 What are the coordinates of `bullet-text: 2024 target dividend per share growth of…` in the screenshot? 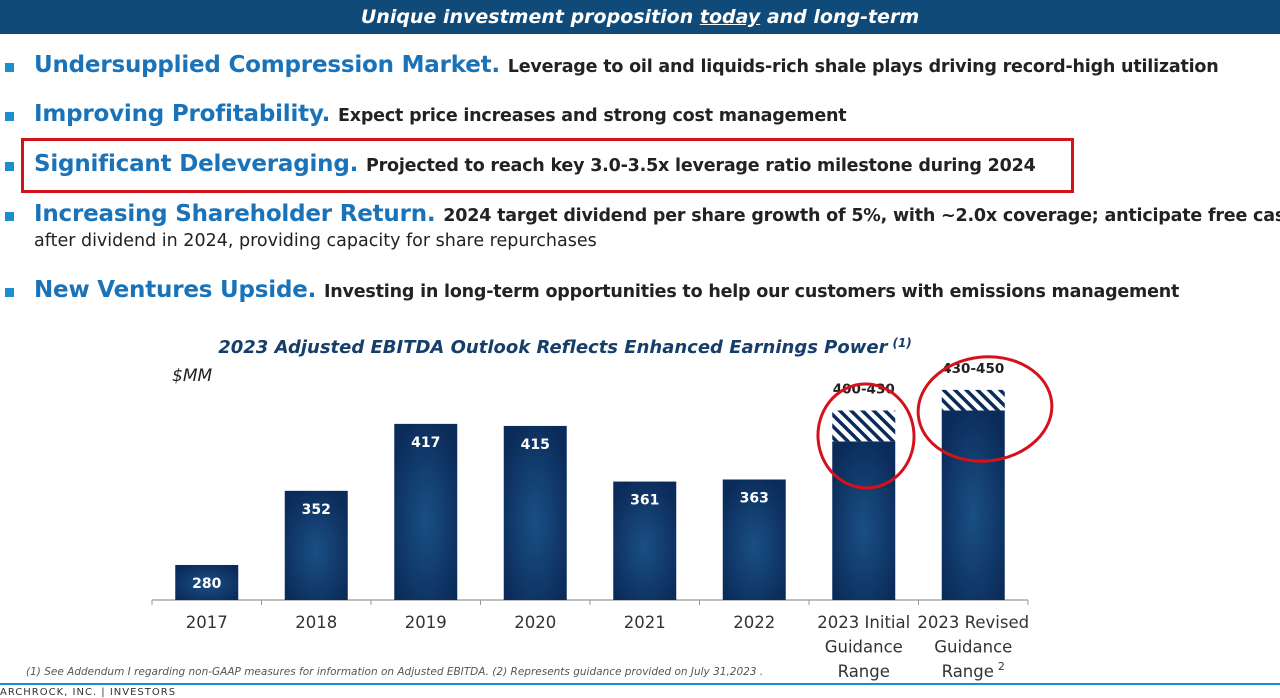 It's located at (861, 216).